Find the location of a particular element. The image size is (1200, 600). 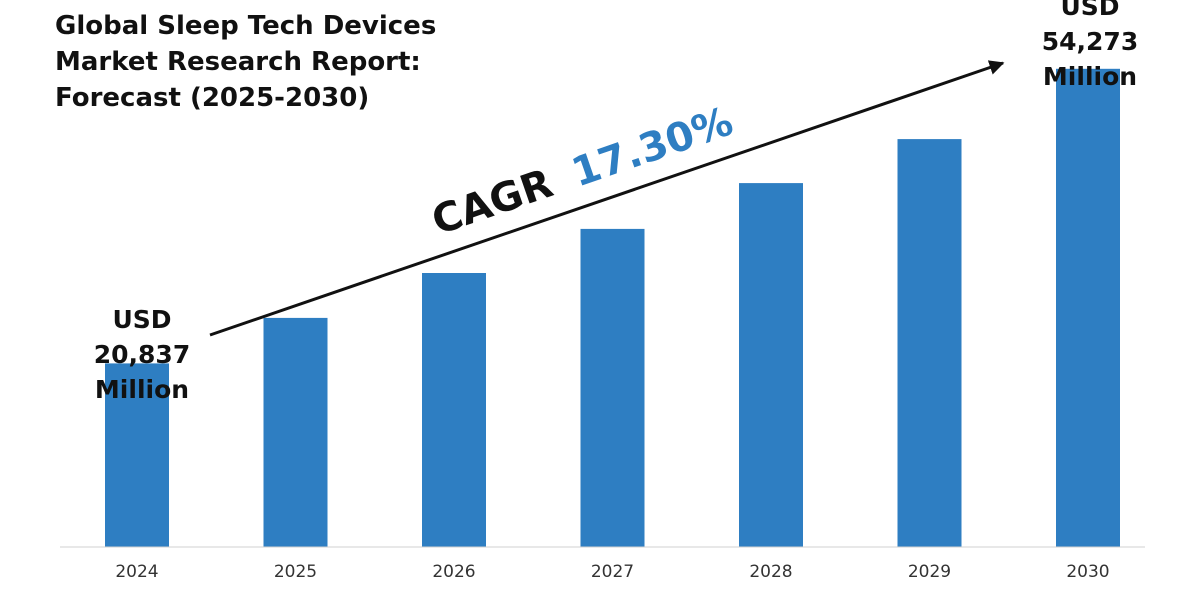

x-tick-labels: 2024 2025 2026 2027 2028 2029 2030 is located at coordinates (612, 572).